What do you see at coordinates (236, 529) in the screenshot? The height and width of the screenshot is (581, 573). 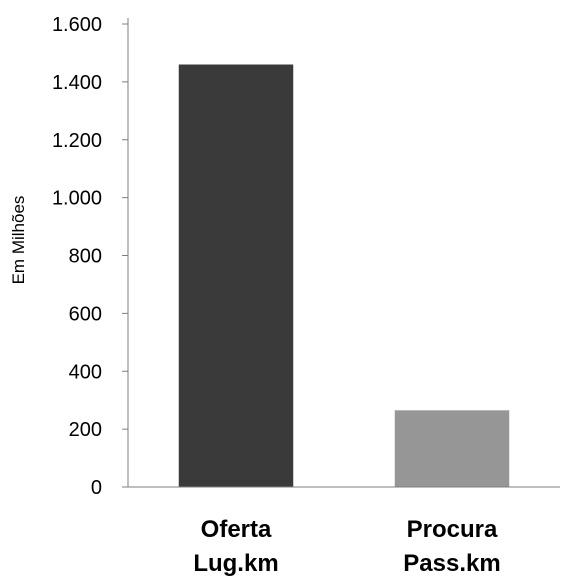 I see `x-category-label: Oferta` at bounding box center [236, 529].